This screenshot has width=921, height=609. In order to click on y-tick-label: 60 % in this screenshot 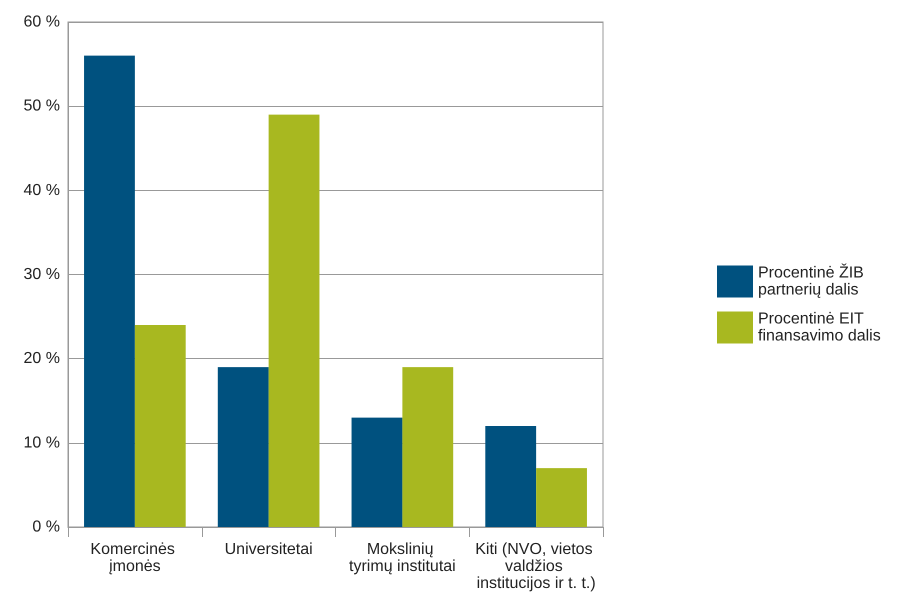, I will do `click(42, 22)`.